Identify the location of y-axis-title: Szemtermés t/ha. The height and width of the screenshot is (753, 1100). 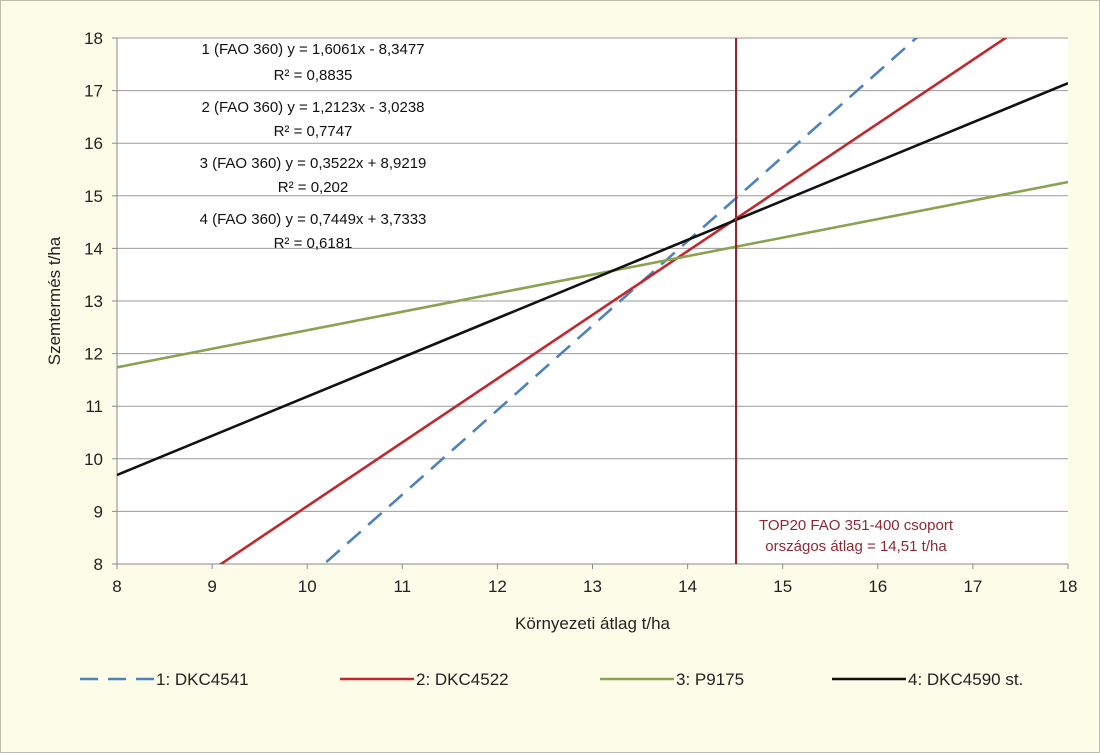
(54, 300).